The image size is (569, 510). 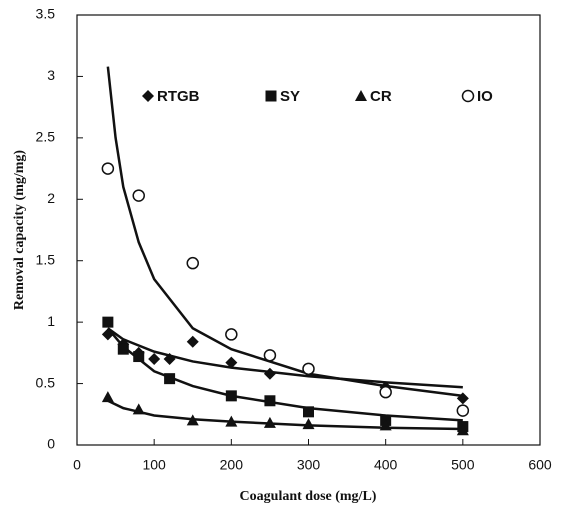 I want to click on x-tick-label: 600, so click(x=540, y=465).